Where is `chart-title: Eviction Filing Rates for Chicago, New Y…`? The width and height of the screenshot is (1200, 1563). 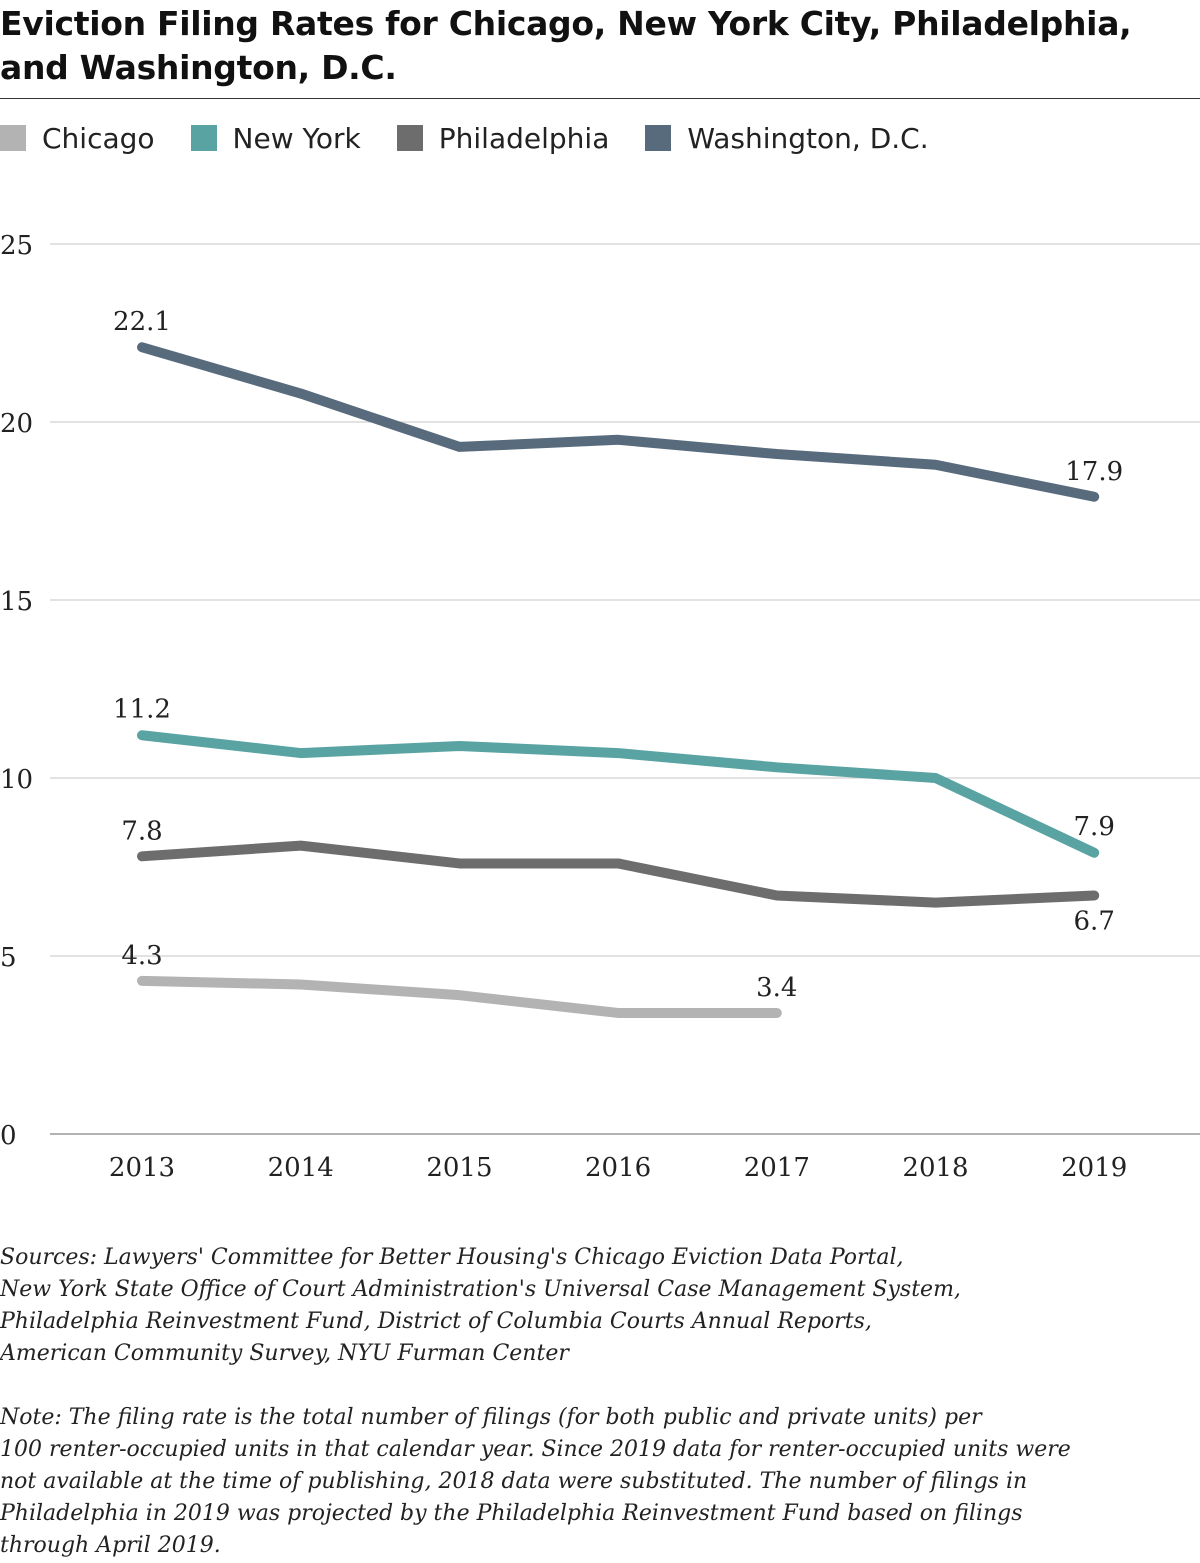 chart-title: Eviction Filing Rates for Chicago, New Y… is located at coordinates (600, 46).